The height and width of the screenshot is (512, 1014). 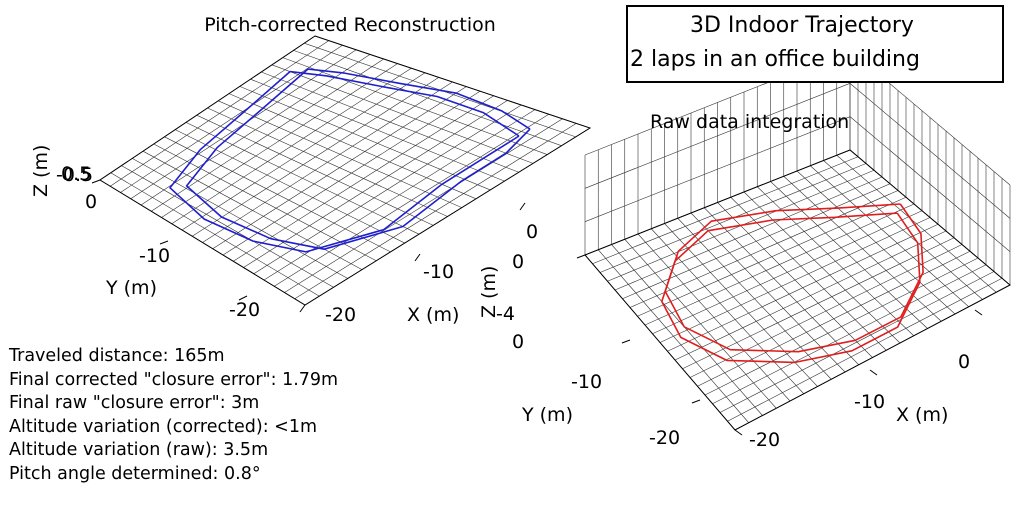 I want to click on raw-plot-xtick-2: -10, so click(x=869, y=402).